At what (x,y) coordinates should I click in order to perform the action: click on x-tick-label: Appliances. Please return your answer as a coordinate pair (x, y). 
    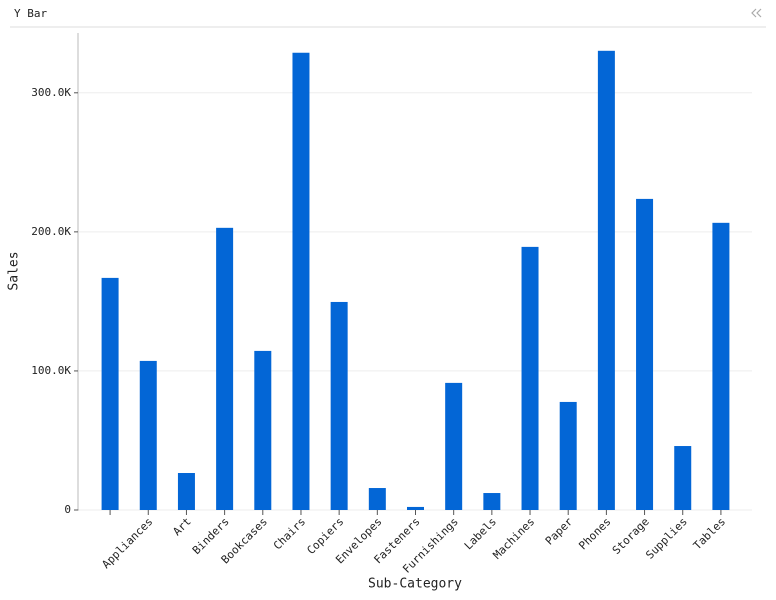
    Looking at the image, I should click on (127, 543).